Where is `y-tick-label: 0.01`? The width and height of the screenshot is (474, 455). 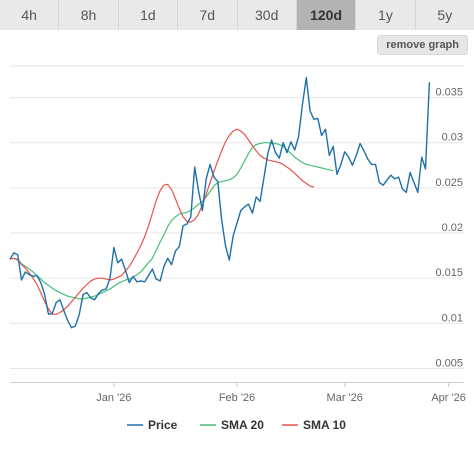
y-tick-label: 0.01 is located at coordinates (452, 318).